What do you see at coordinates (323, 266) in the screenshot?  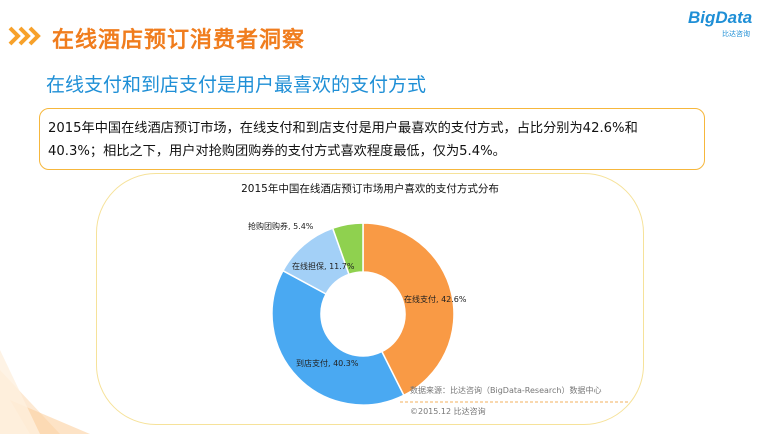 I see `slice-label-3: 在线担保, 11.7%` at bounding box center [323, 266].